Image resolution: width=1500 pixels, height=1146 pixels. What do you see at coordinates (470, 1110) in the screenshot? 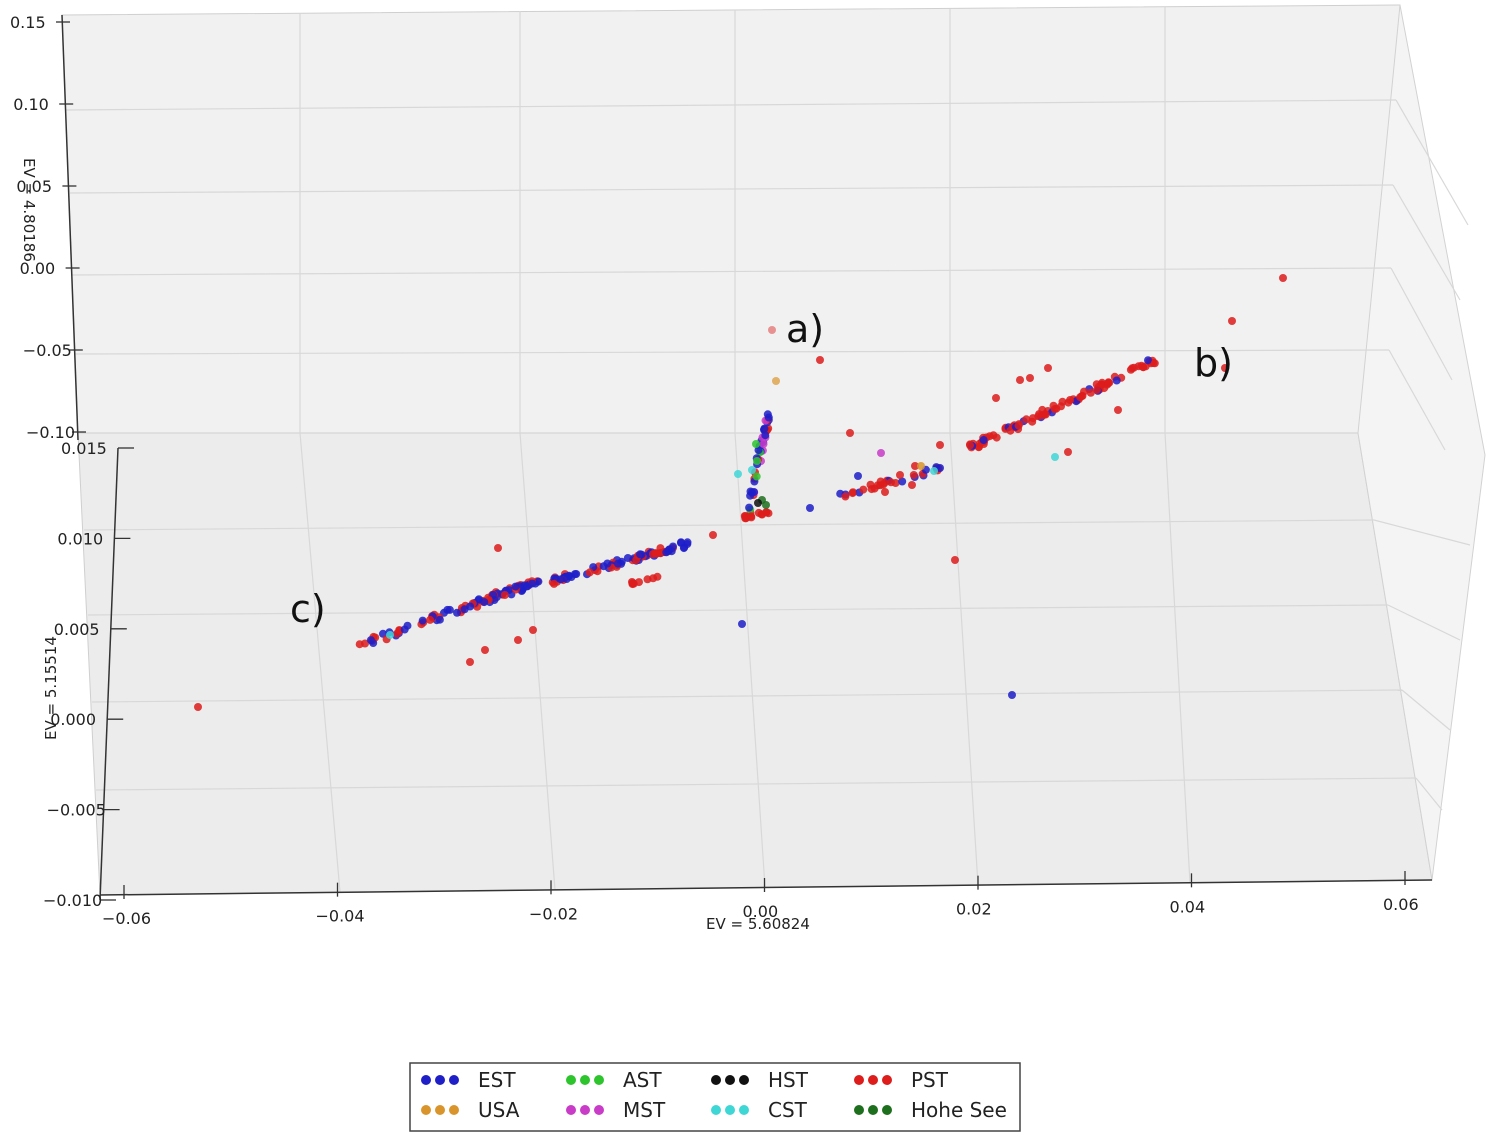
I see `legend-item-usa: USA` at bounding box center [470, 1110].